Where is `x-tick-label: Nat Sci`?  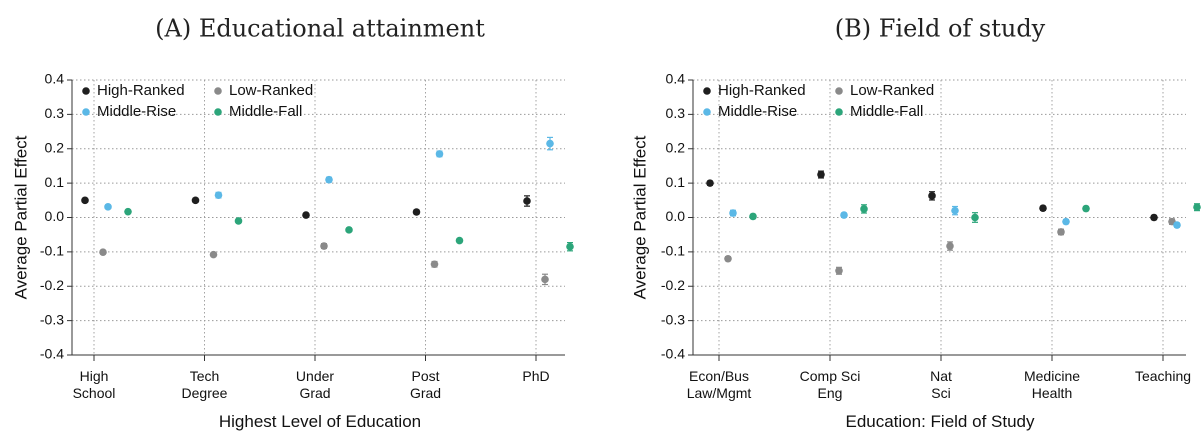
x-tick-label: Nat Sci is located at coordinates (941, 384).